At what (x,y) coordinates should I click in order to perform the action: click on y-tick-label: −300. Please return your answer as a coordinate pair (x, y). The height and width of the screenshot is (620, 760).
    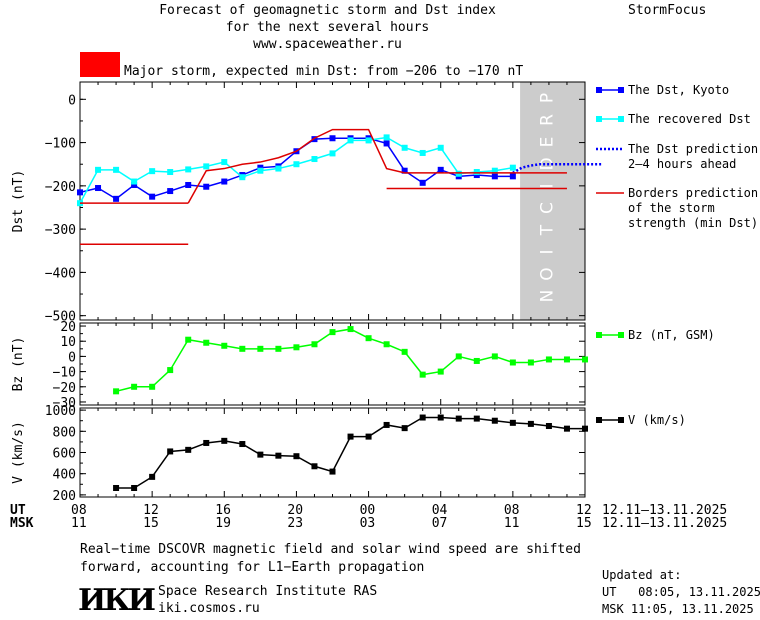
    Looking at the image, I should click on (60, 230).